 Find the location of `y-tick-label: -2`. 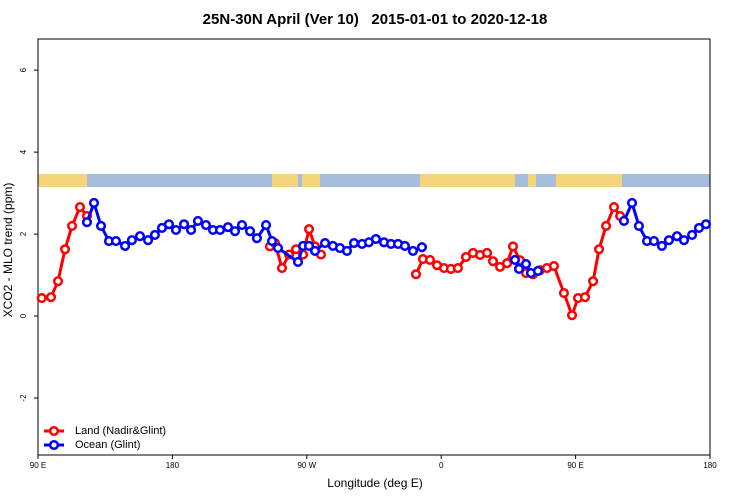

y-tick-label: -2 is located at coordinates (23, 398).